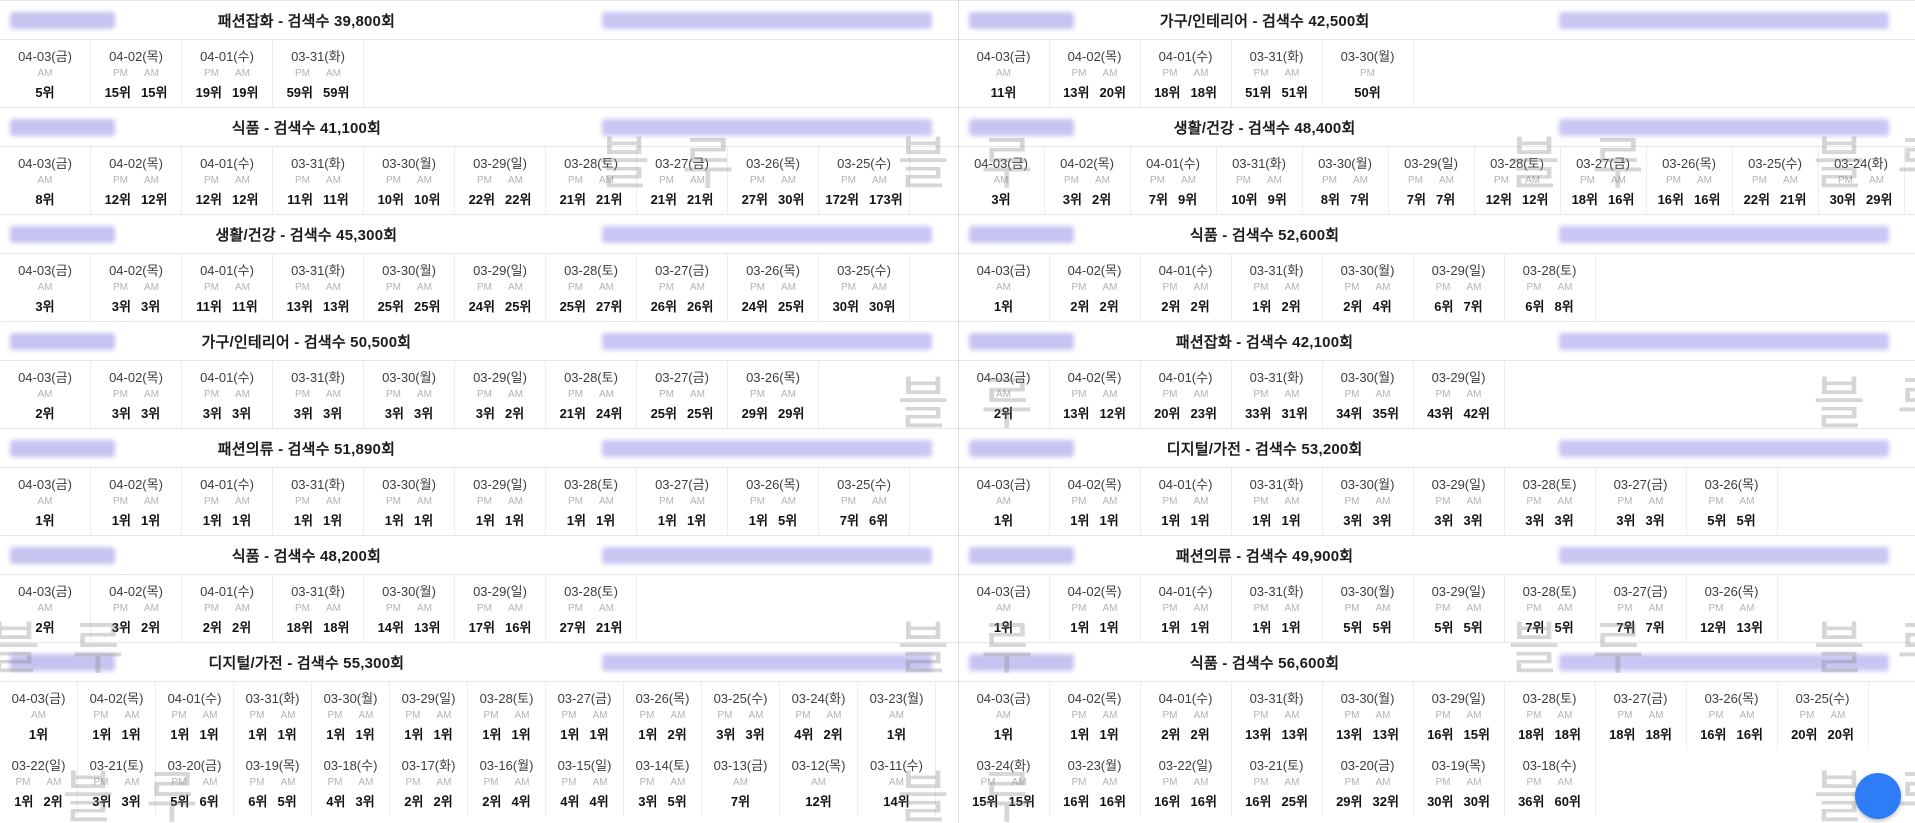  I want to click on day-cell: 04-01(수) PM AM 18위 18위, so click(1186, 73).